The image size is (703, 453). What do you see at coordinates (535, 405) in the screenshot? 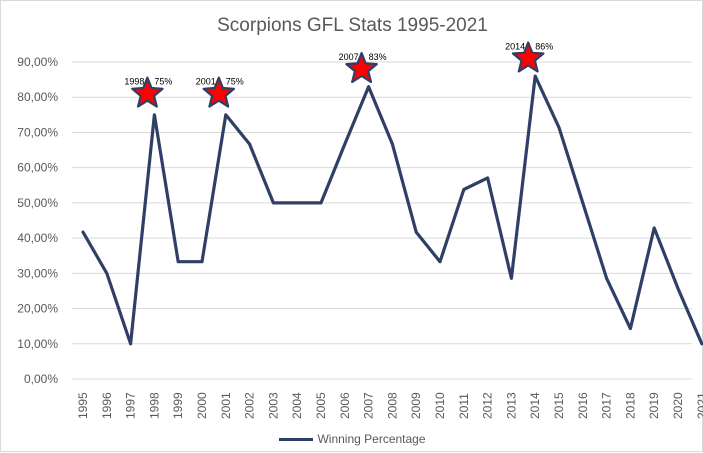
I see `x-tick-label: 2014` at bounding box center [535, 405].